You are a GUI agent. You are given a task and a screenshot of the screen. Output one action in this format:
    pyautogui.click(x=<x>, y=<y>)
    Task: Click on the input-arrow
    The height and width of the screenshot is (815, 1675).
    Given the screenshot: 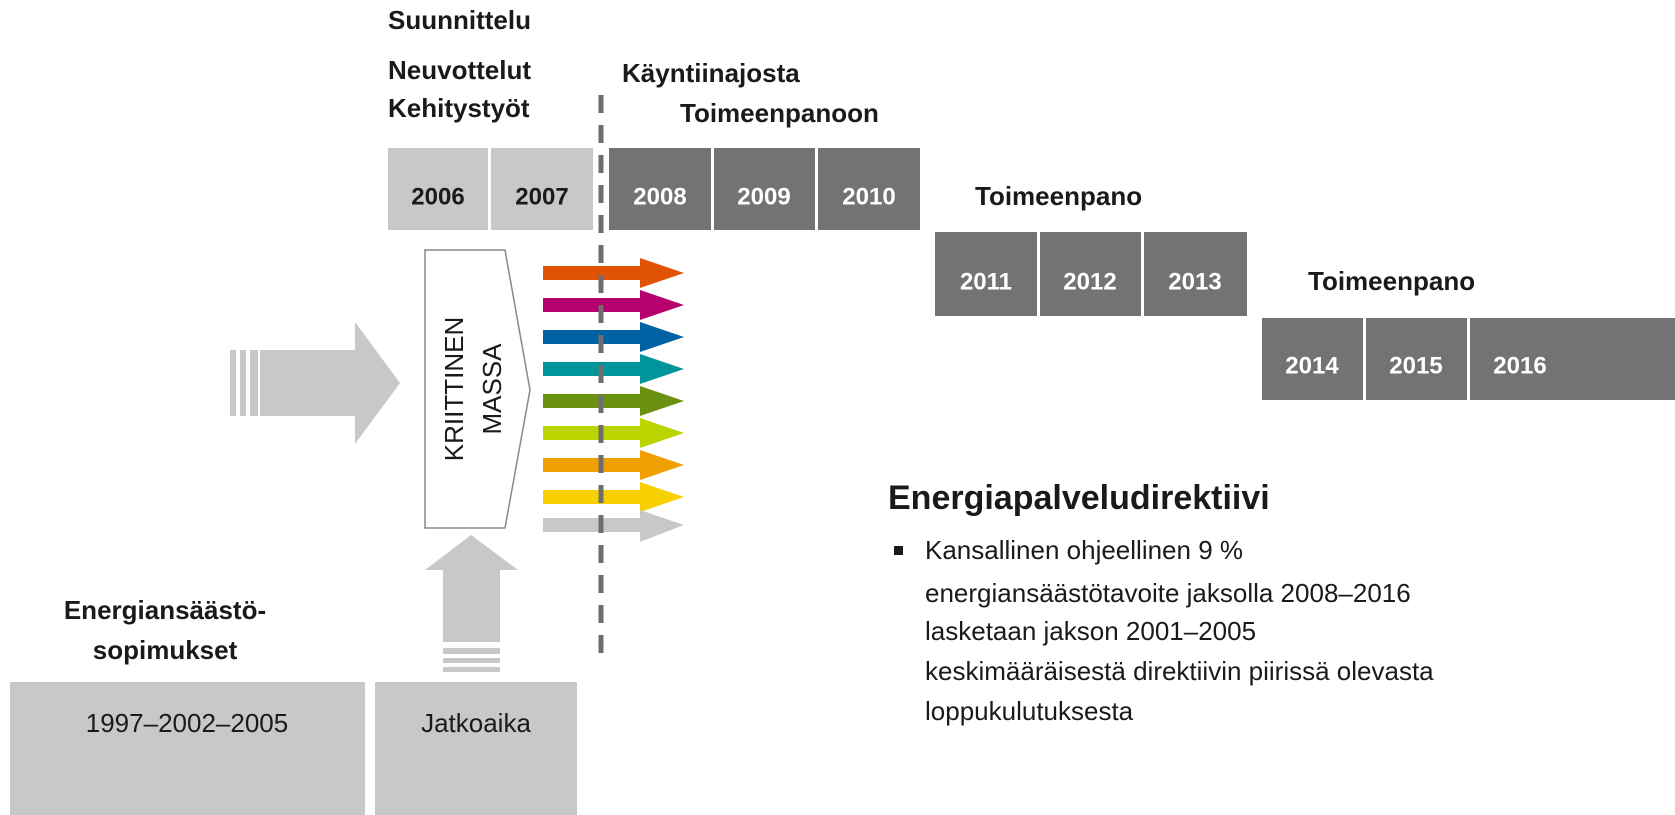 What is the action you would take?
    pyautogui.click(x=315, y=383)
    